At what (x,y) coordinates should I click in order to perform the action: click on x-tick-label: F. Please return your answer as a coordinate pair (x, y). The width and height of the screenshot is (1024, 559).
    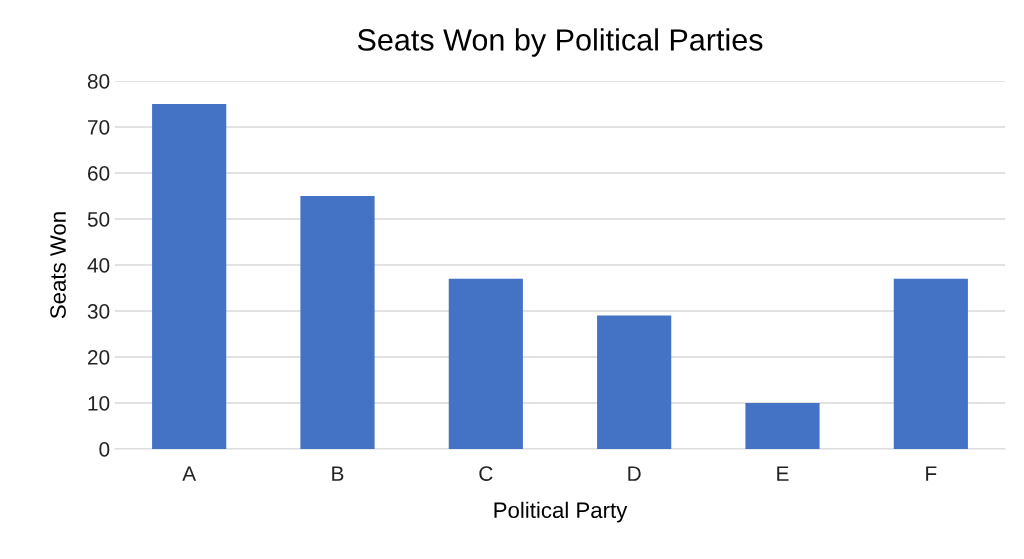
    Looking at the image, I should click on (931, 473).